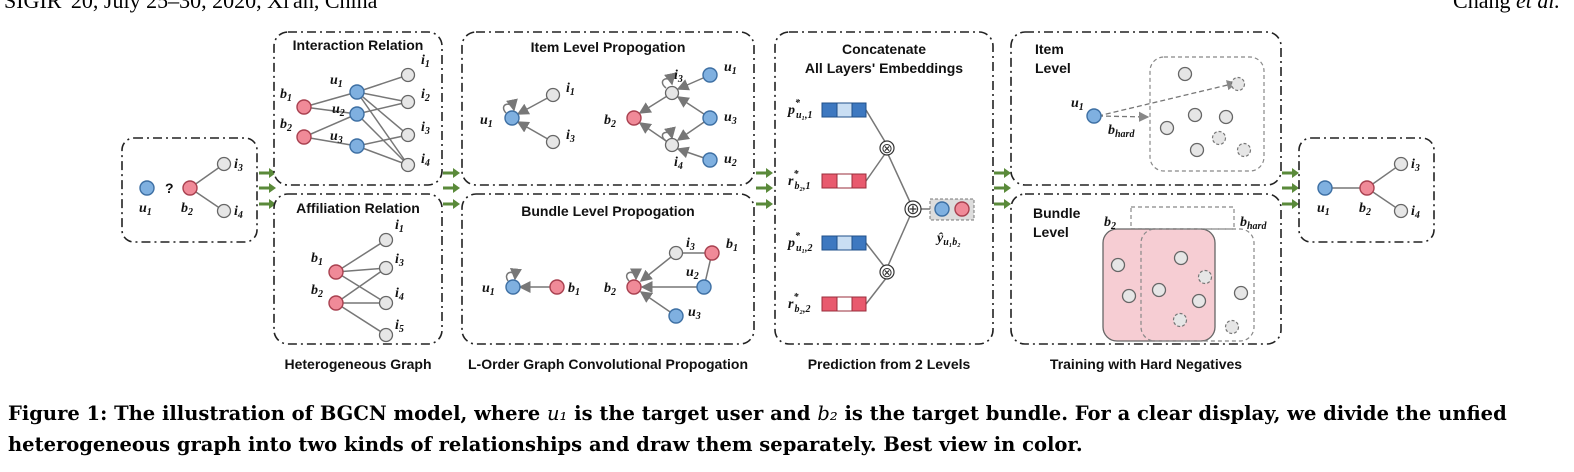 The width and height of the screenshot is (1574, 472). Describe the element at coordinates (224, 164) in the screenshot. I see `item-node-i3` at that location.